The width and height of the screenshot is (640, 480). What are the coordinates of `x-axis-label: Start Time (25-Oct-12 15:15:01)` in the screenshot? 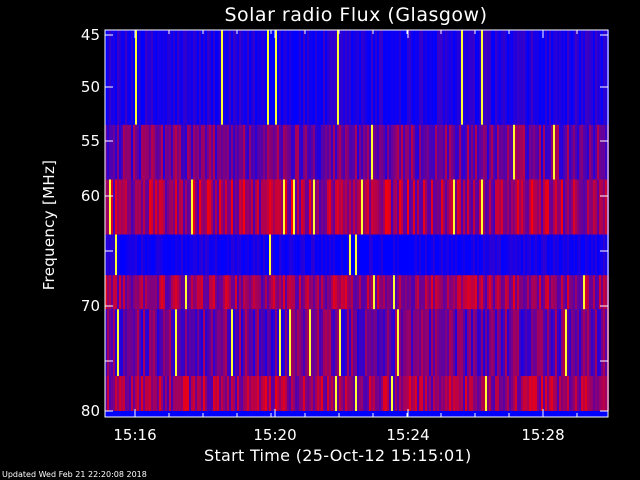 It's located at (338, 455).